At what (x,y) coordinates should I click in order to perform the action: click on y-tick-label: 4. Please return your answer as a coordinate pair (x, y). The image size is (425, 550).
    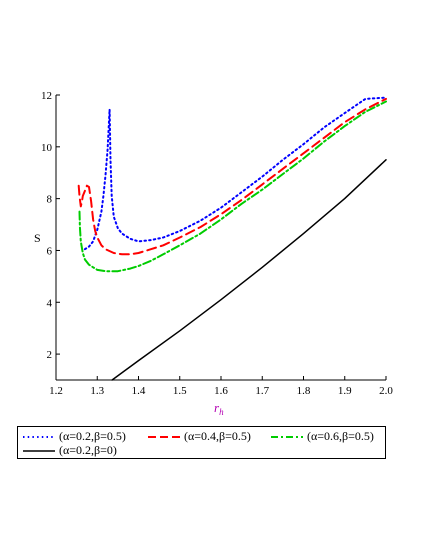
    Looking at the image, I should click on (50, 303).